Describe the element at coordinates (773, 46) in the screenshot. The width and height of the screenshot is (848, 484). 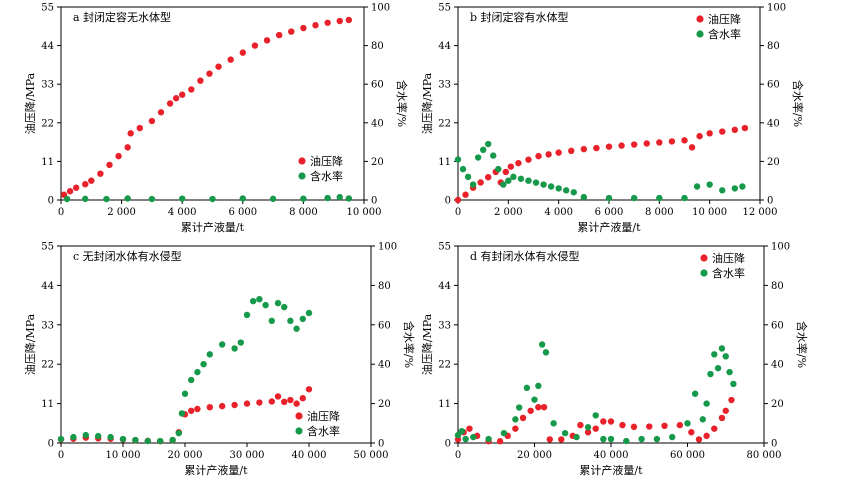
I see `y2-tick-label: 80` at that location.